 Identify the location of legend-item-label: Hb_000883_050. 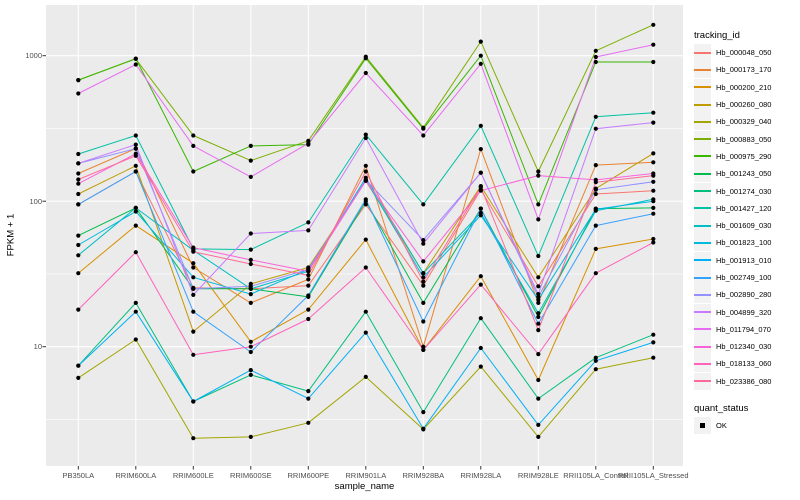
(744, 139).